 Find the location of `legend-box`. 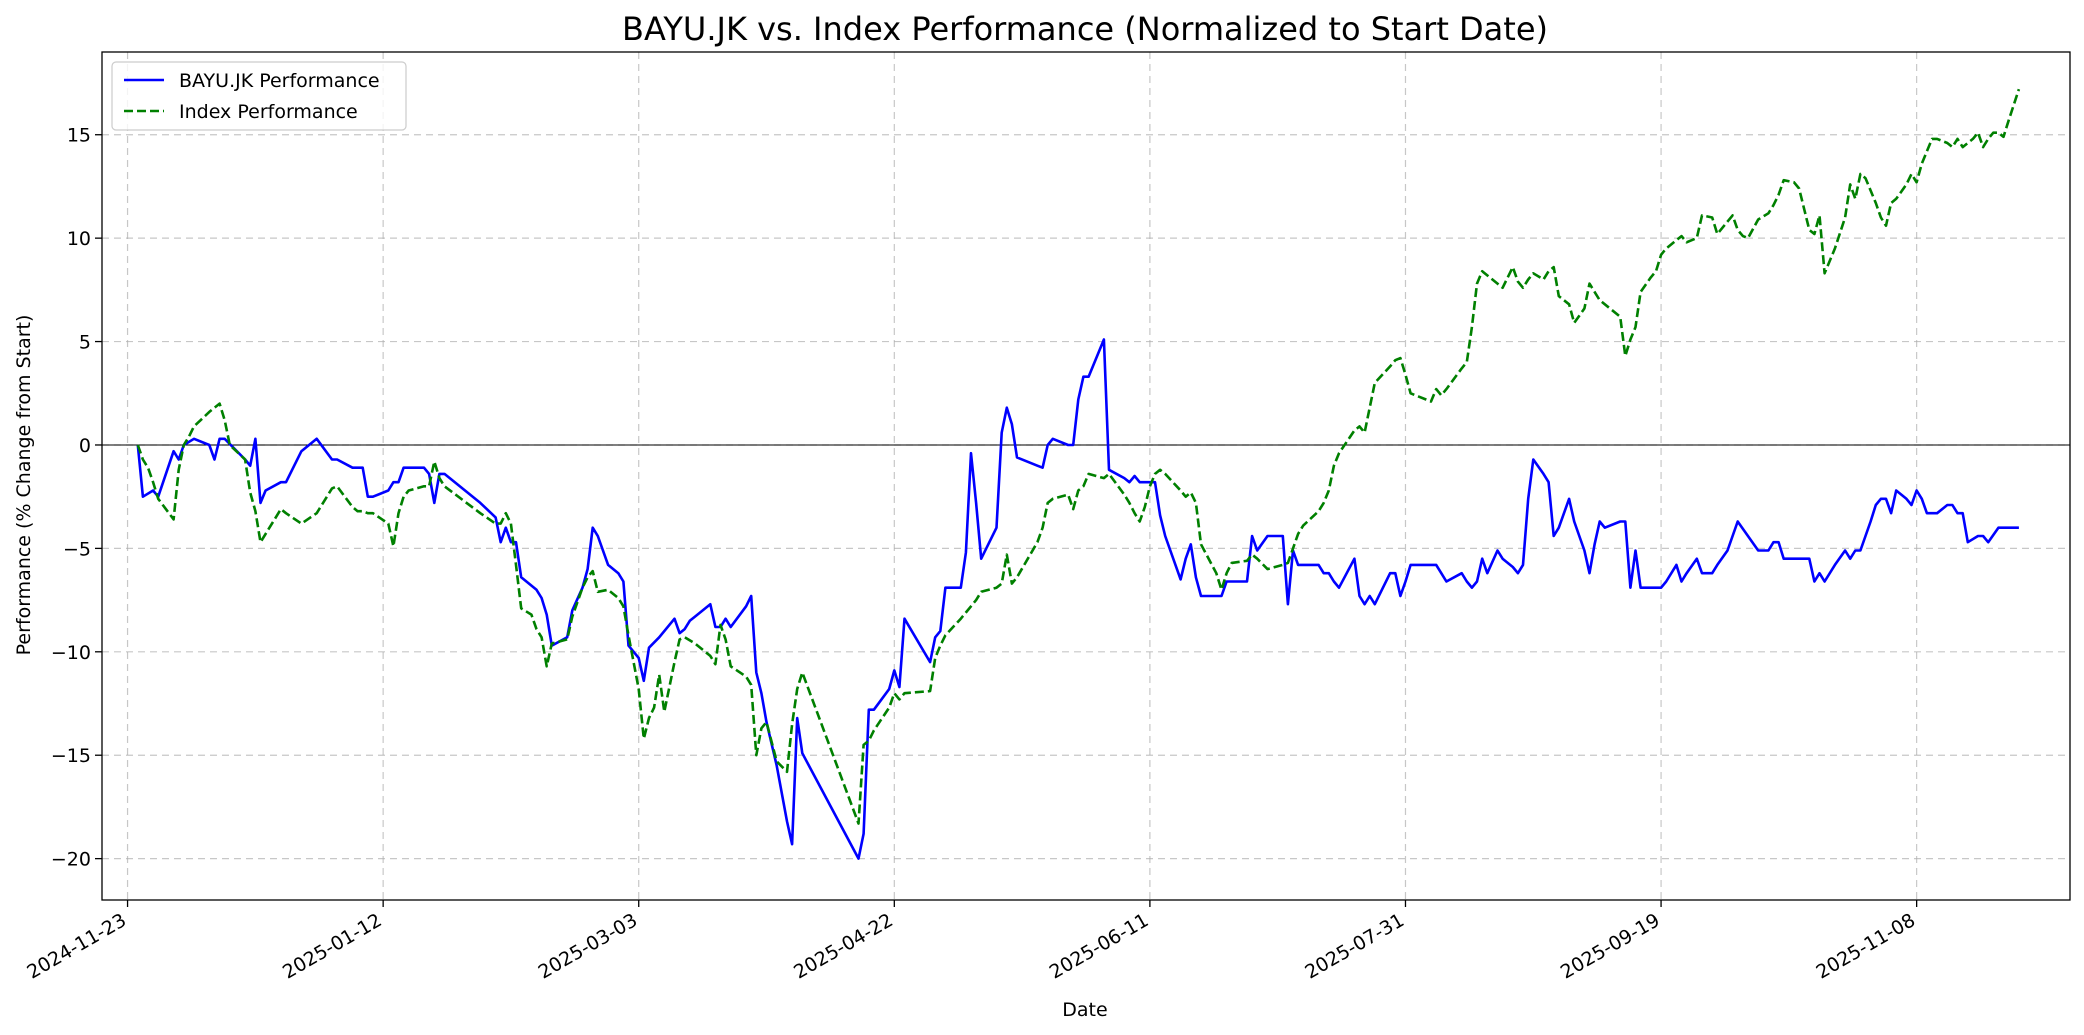

legend-box is located at coordinates (259, 96).